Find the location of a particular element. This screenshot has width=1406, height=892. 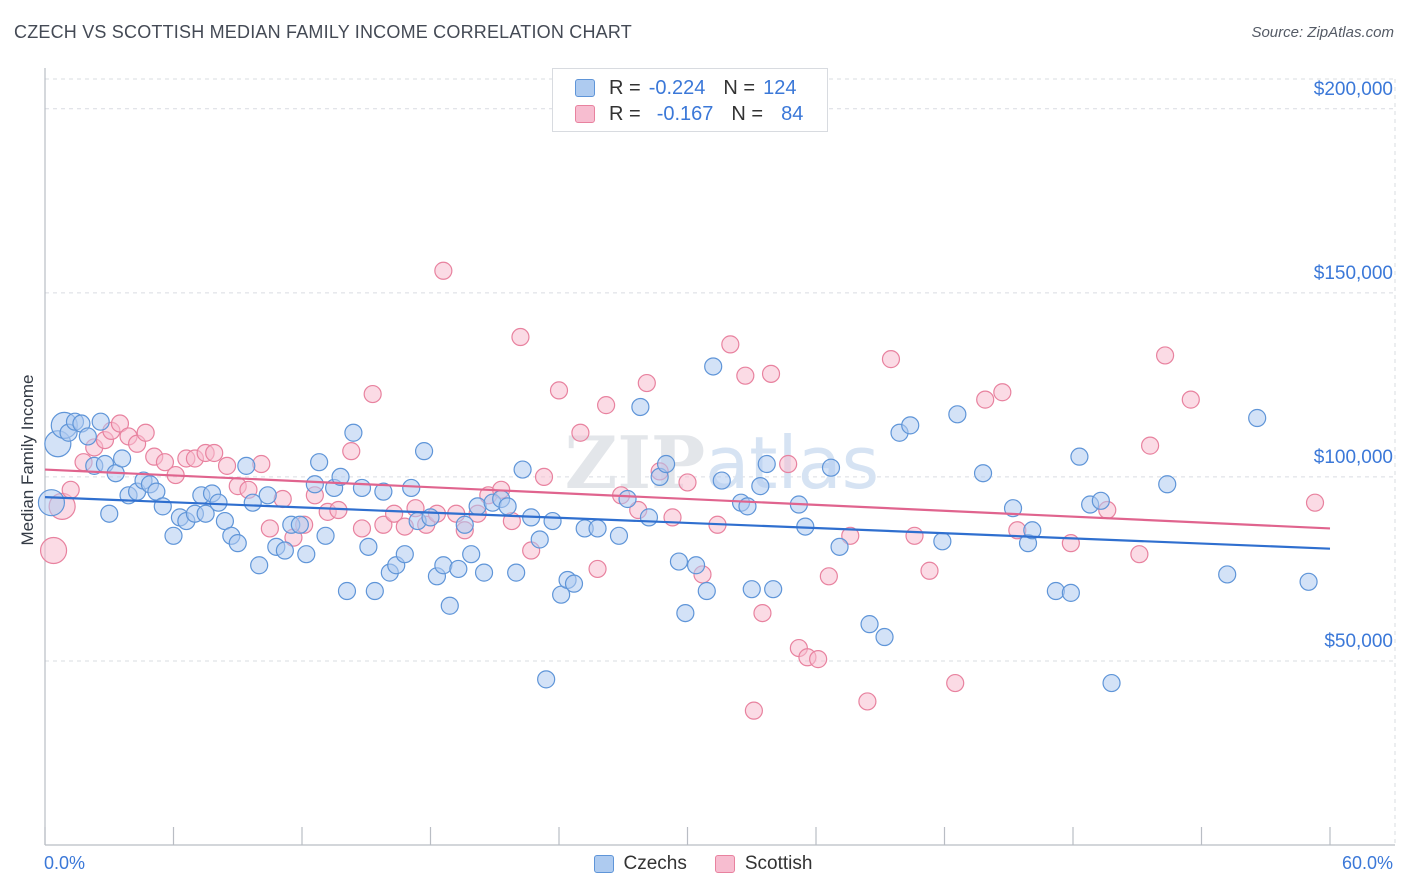

legend-item-czechs: Czechs is located at coordinates (640, 864).